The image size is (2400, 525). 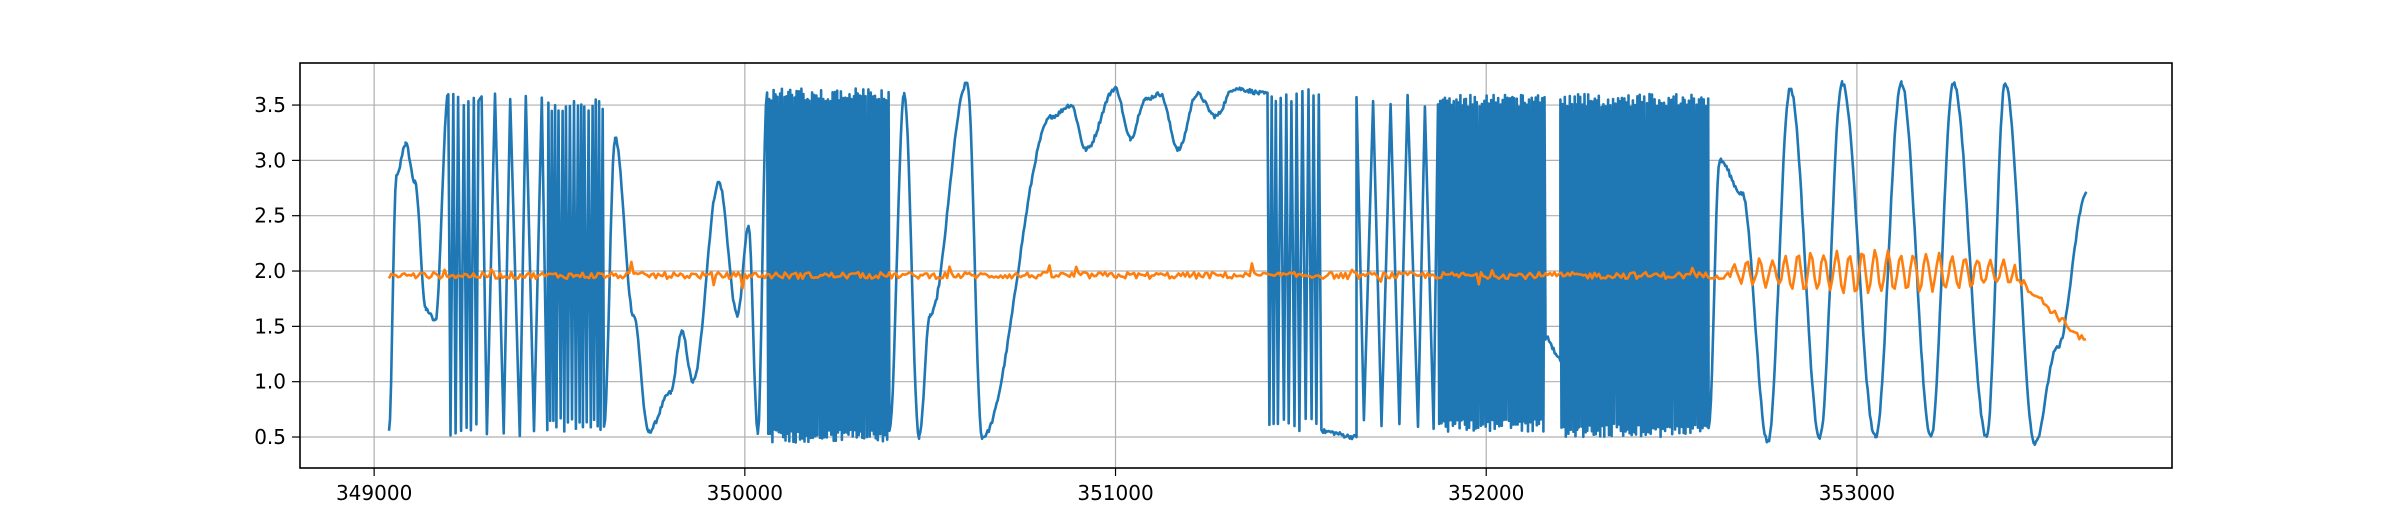 I want to click on x-tick-label: 352000, so click(x=1486, y=493).